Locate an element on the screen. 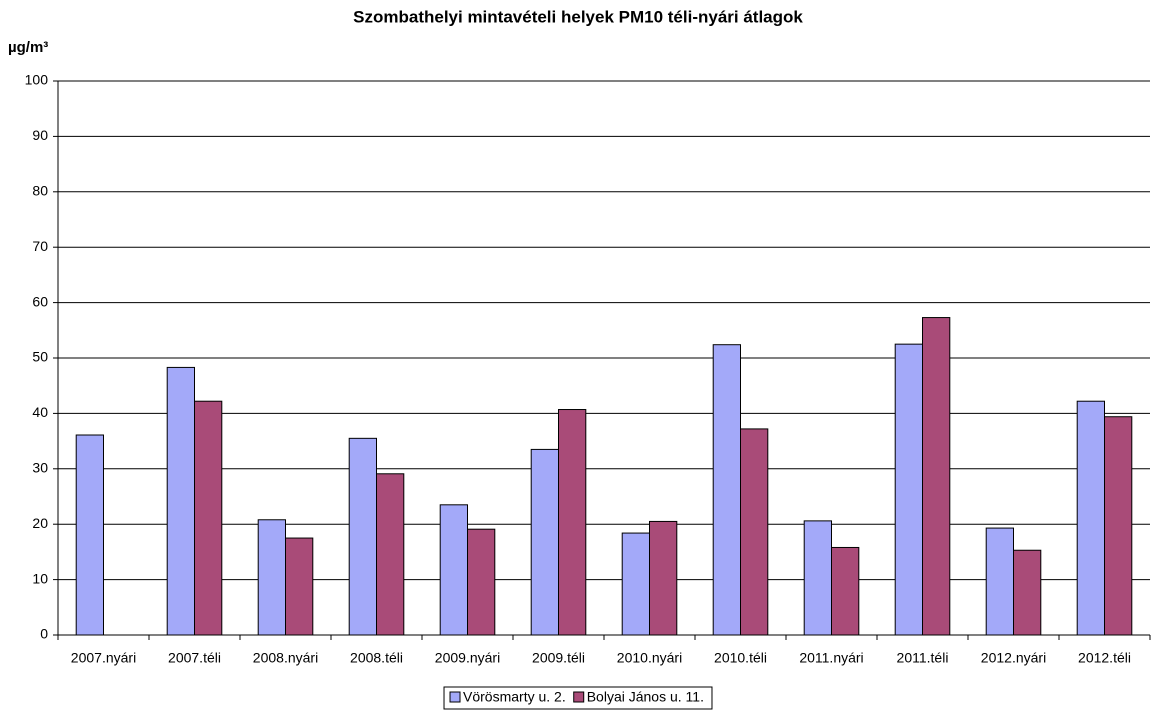 Image resolution: width=1156 pixels, height=716 pixels. x-tick-label: 2007.téli is located at coordinates (194, 658).